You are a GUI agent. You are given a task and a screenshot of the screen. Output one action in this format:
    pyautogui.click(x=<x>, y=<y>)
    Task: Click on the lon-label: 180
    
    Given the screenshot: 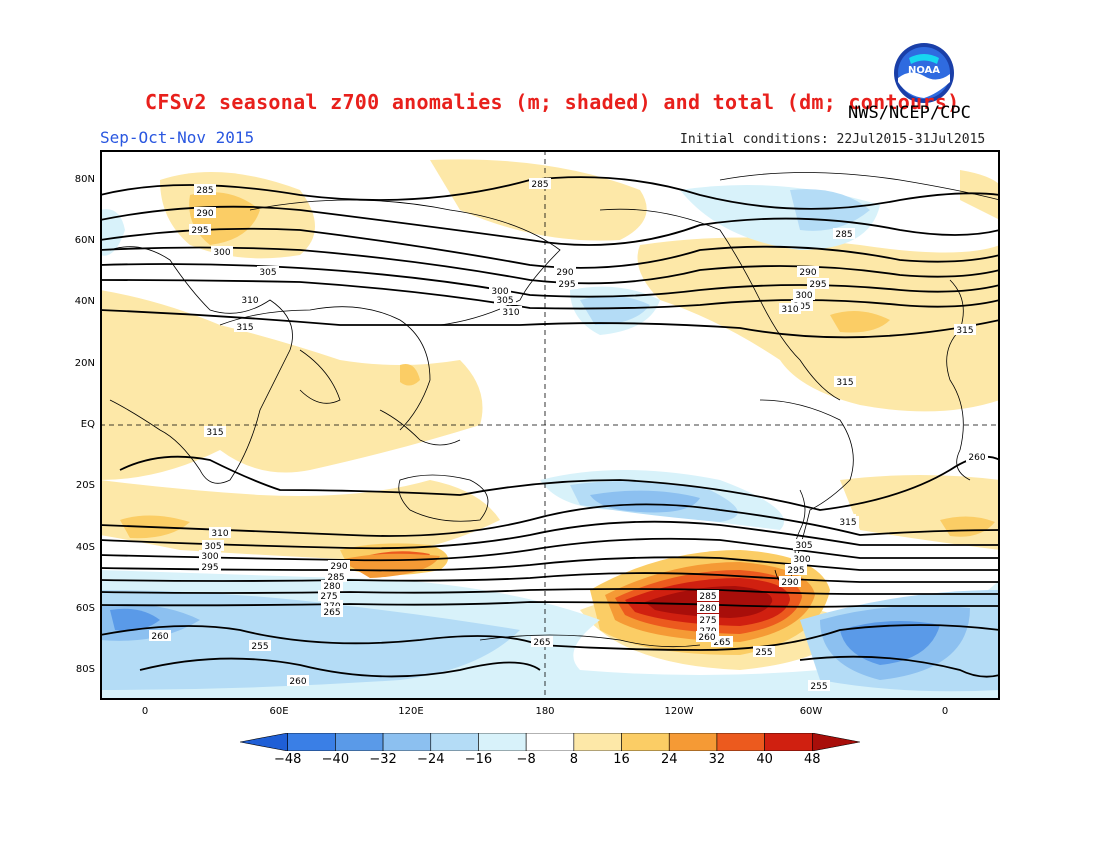 What is the action you would take?
    pyautogui.click(x=545, y=711)
    